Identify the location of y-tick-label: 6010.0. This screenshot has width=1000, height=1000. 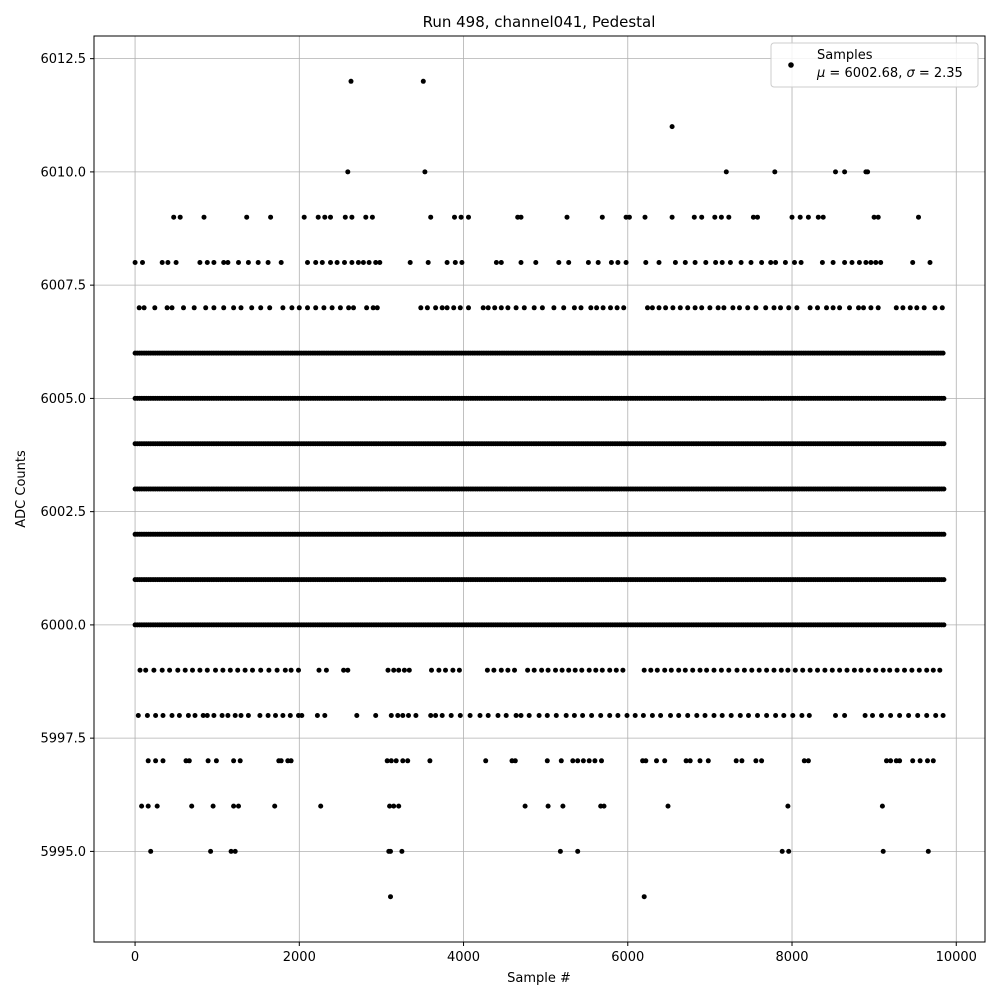
(64, 172).